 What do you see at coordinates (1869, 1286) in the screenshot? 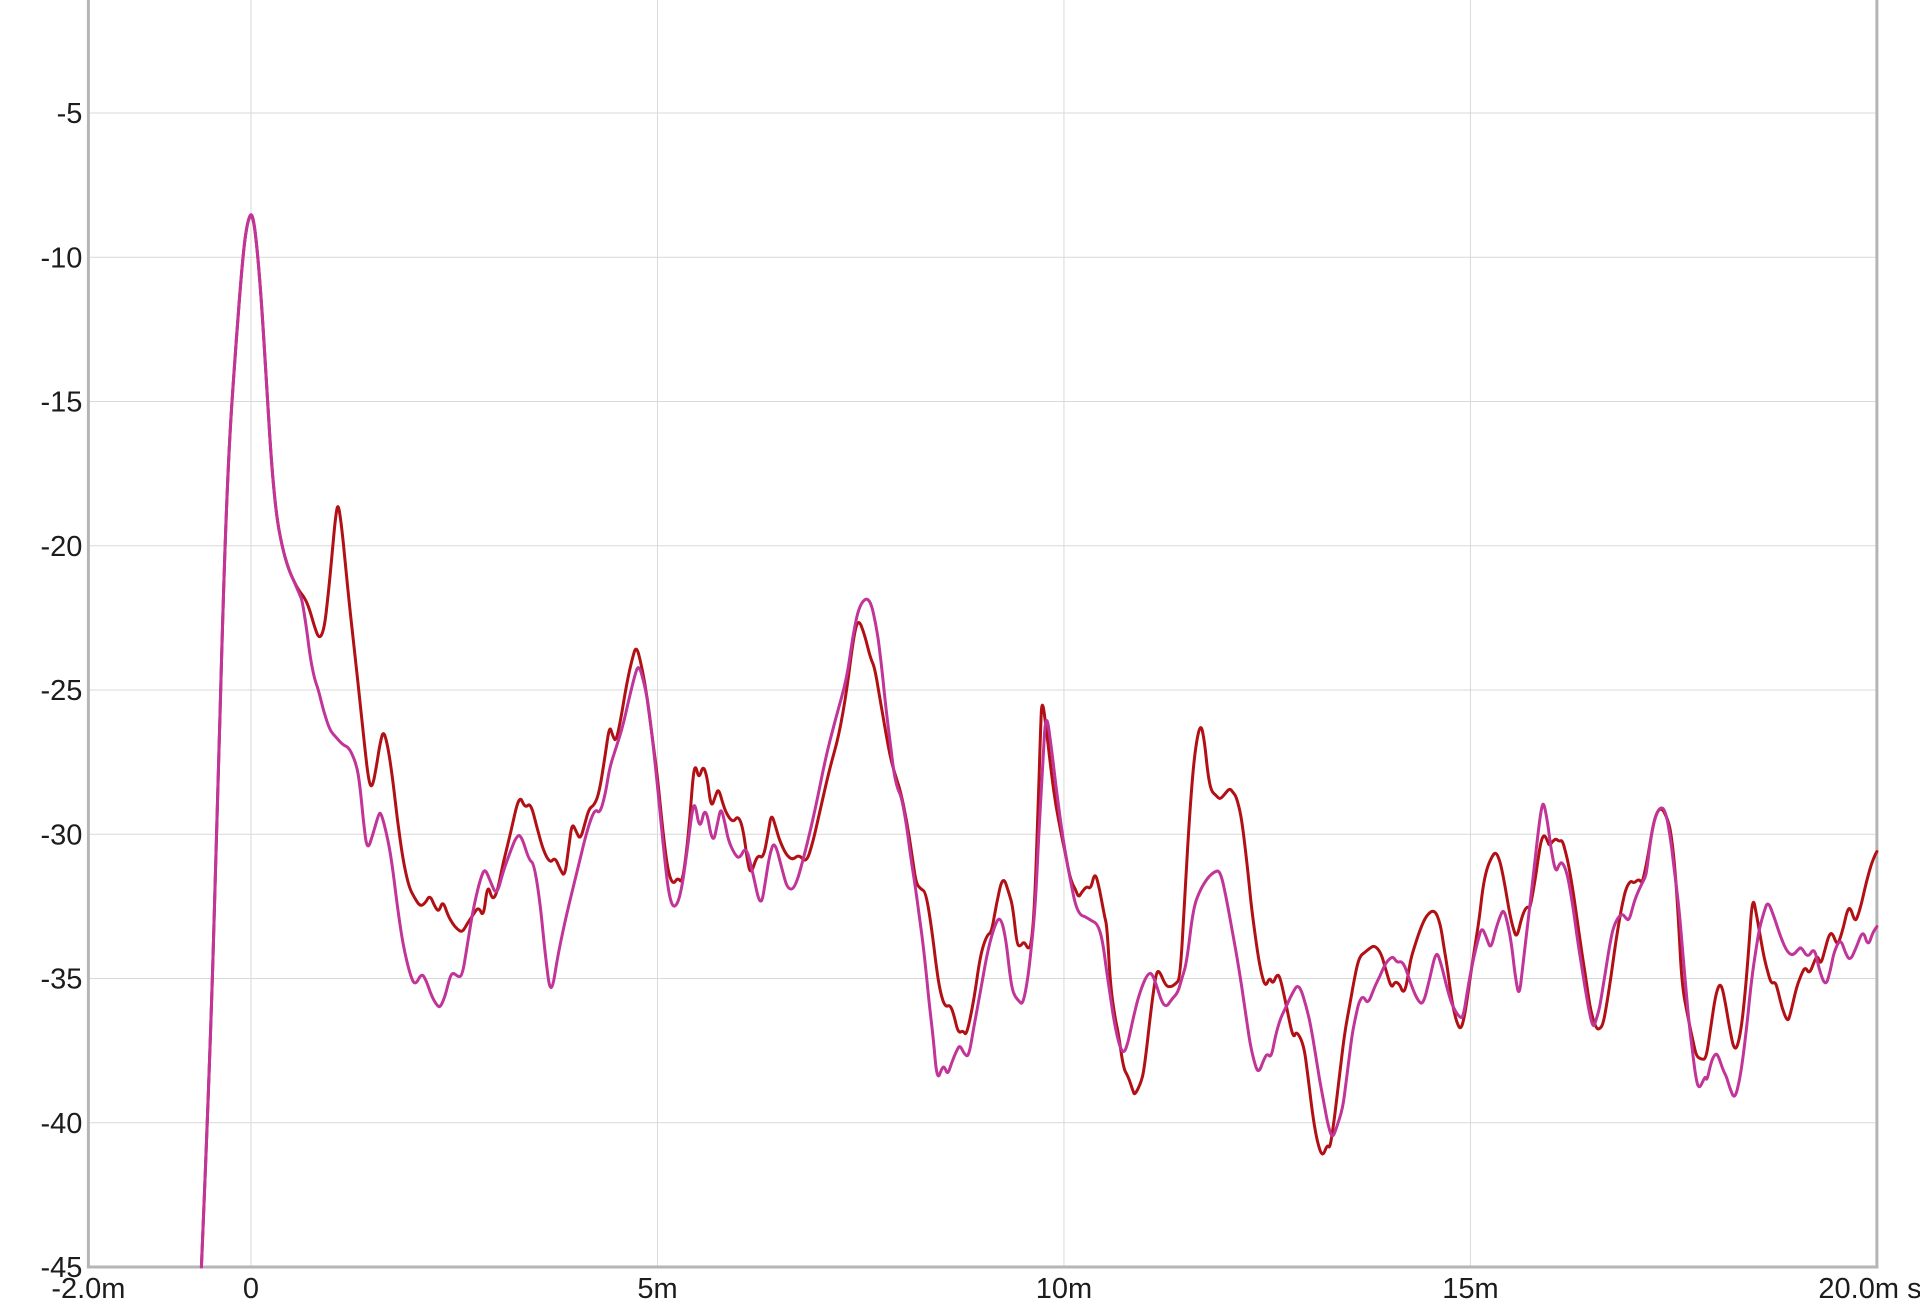
I see `x-tick-label-20: 20.0m s` at bounding box center [1869, 1286].